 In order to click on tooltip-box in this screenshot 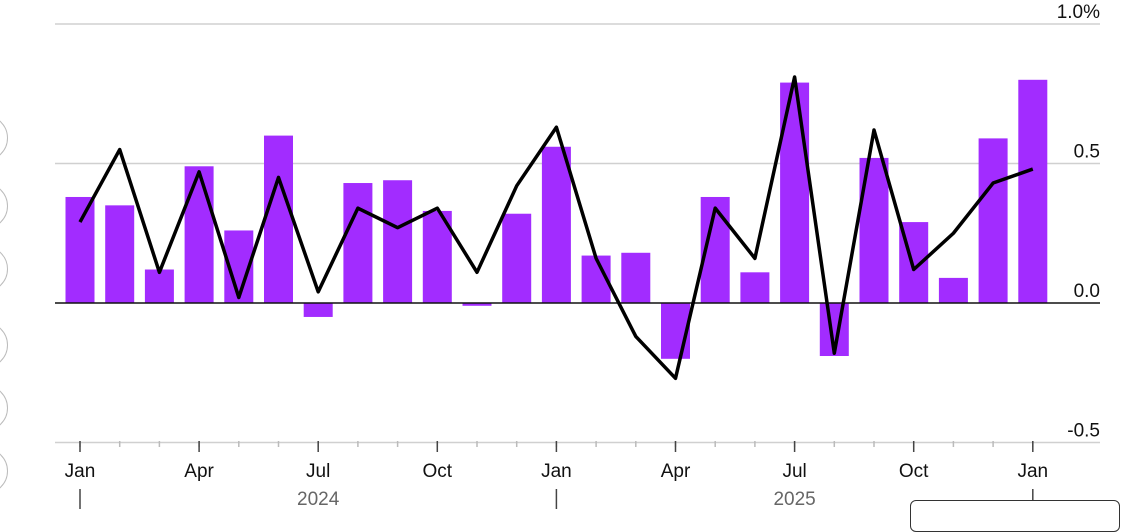, I will do `click(1015, 516)`.